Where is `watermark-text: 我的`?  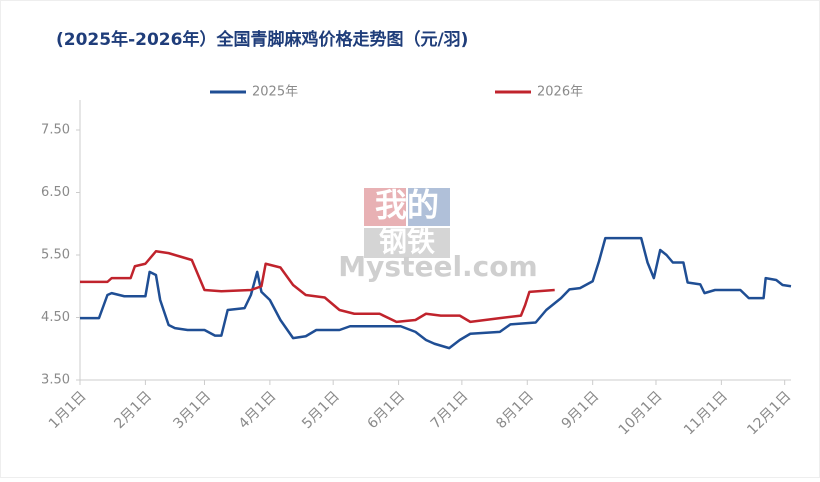 watermark-text: 我的 is located at coordinates (407, 205).